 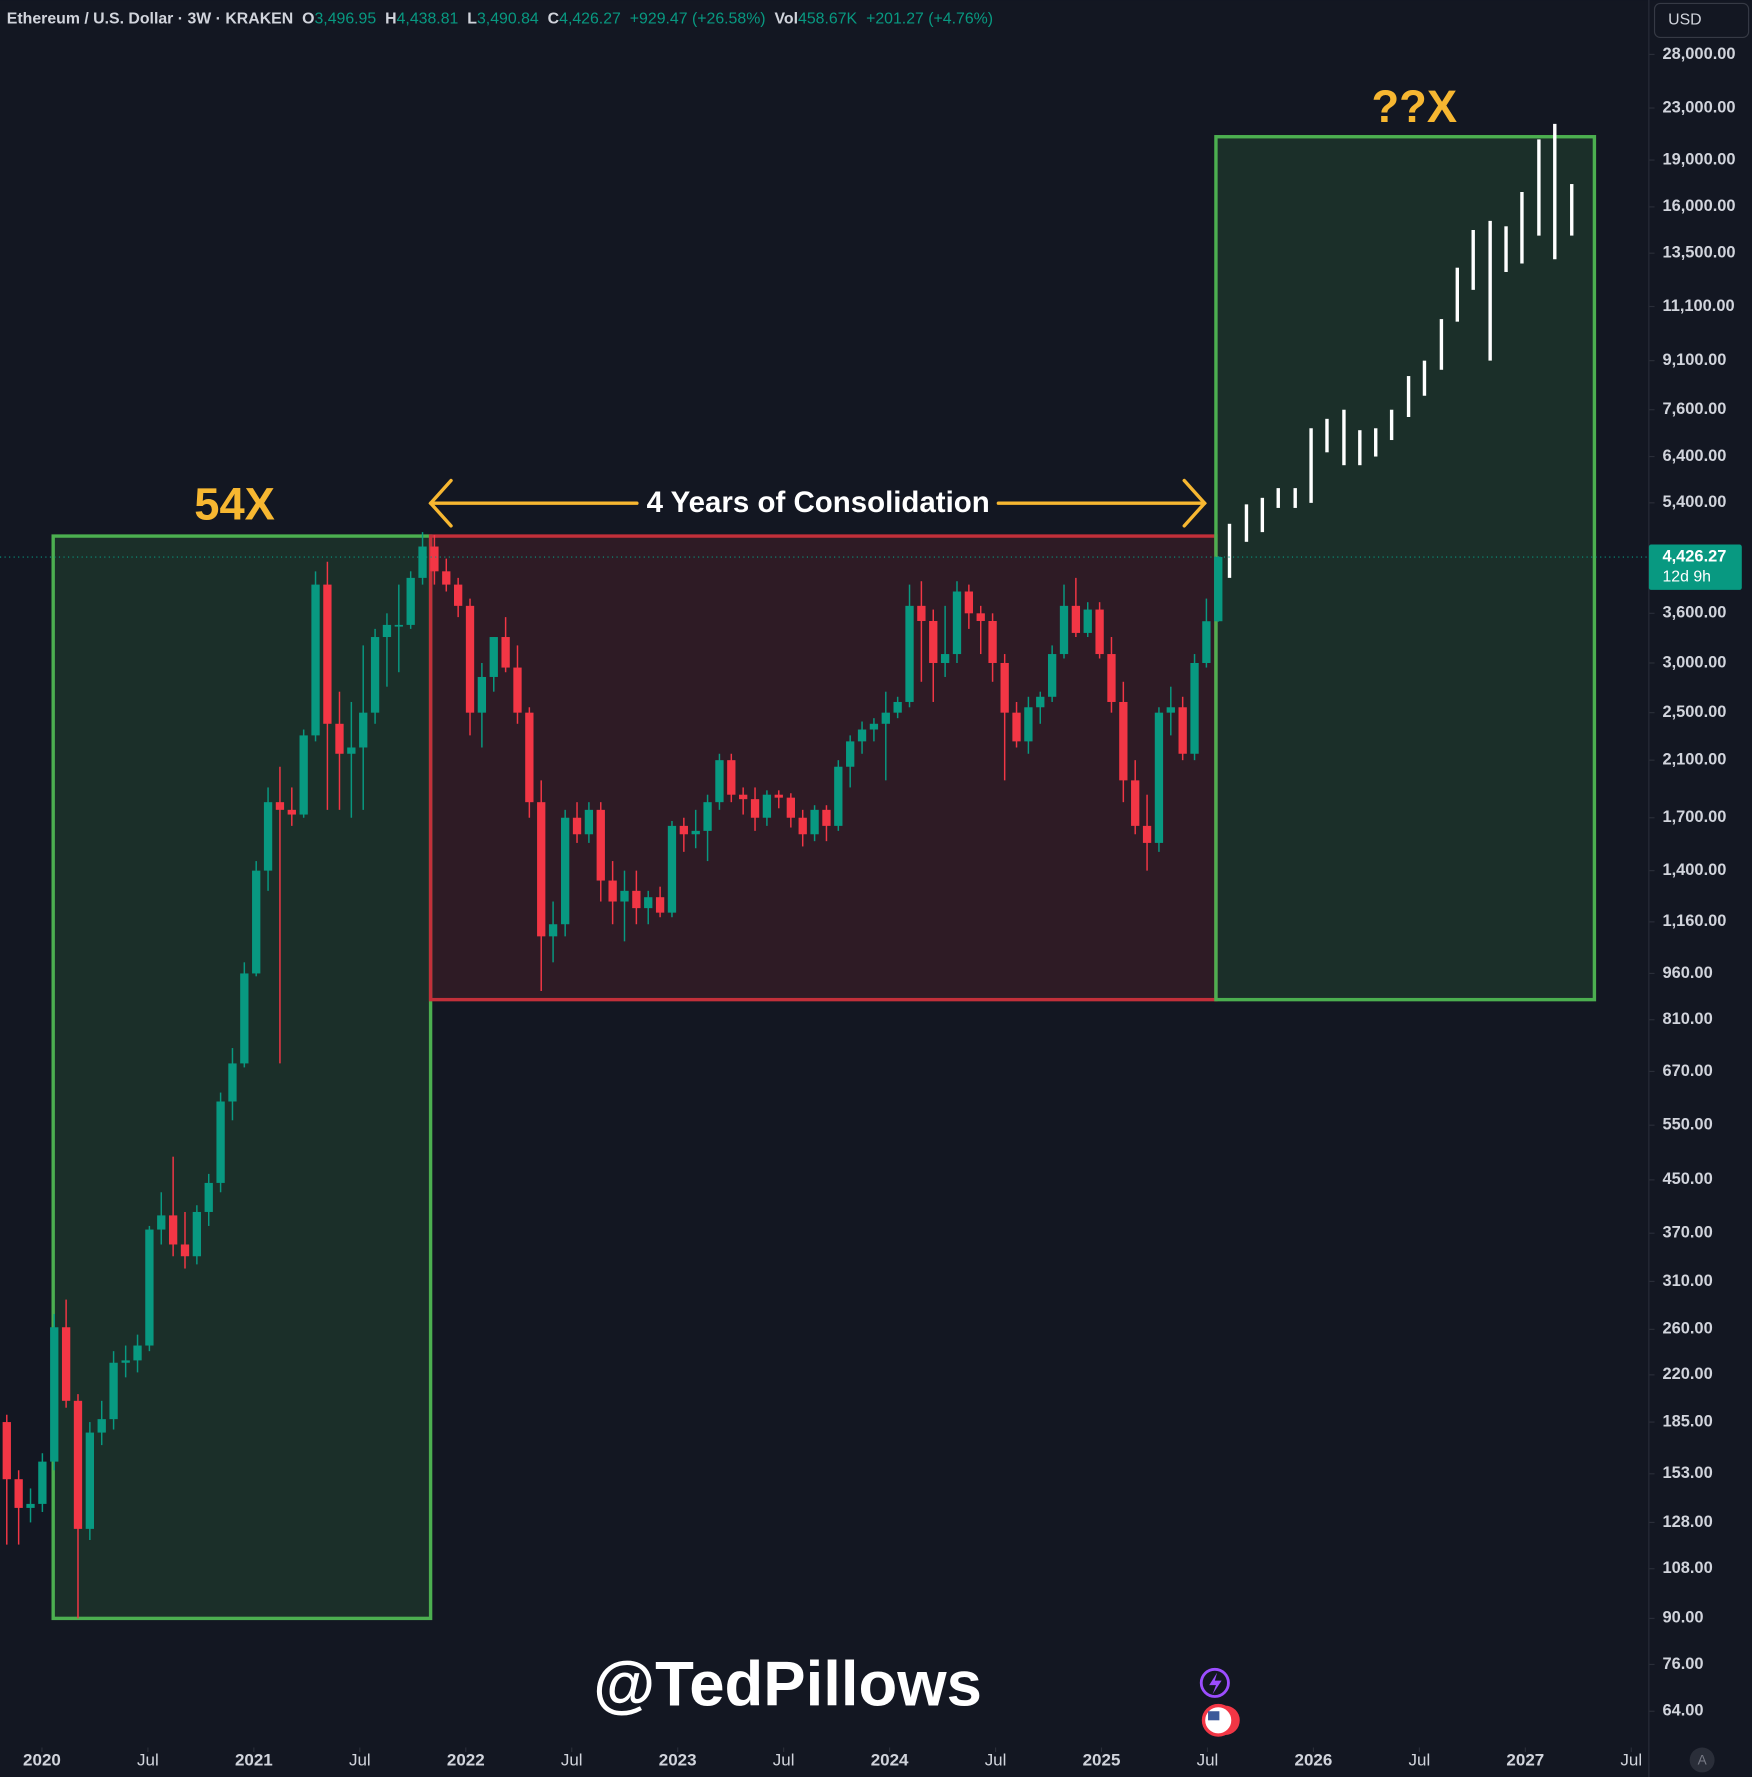 I want to click on y-tick-label: 2,500.00, so click(x=1694, y=712).